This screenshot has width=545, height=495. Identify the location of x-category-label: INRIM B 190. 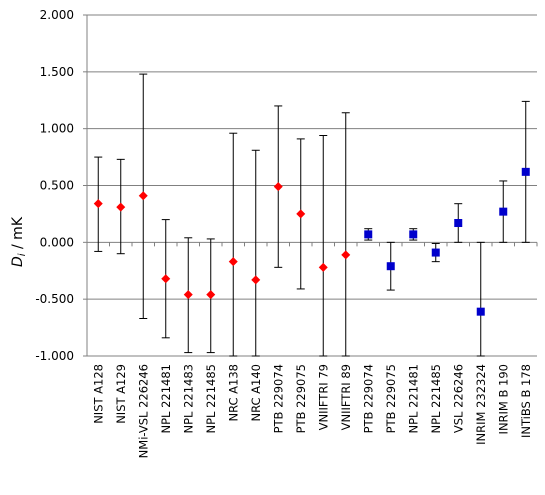
(503, 399).